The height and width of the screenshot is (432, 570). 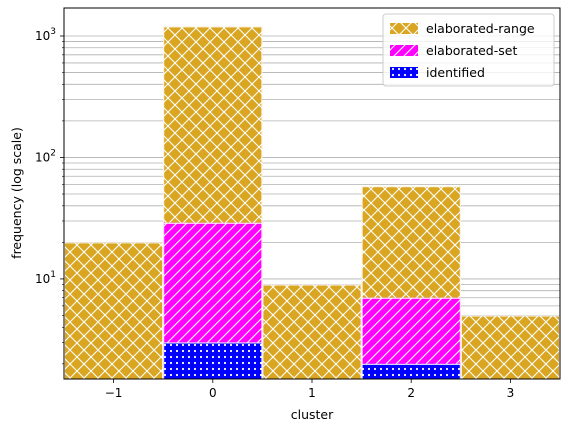 What do you see at coordinates (213, 393) in the screenshot?
I see `x-tick-label: 0` at bounding box center [213, 393].